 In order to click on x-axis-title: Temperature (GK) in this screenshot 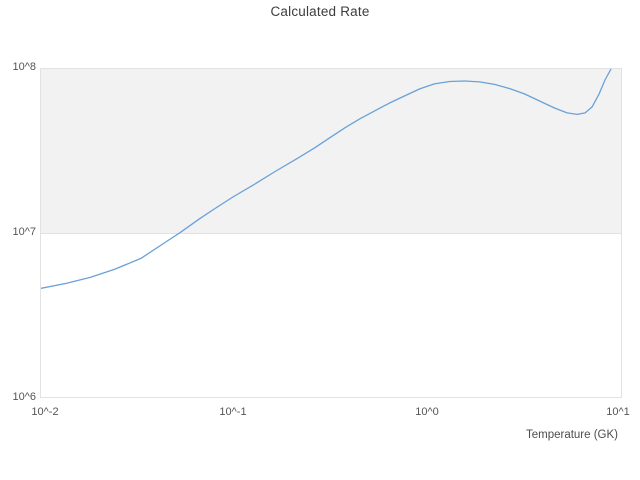, I will do `click(571, 435)`.